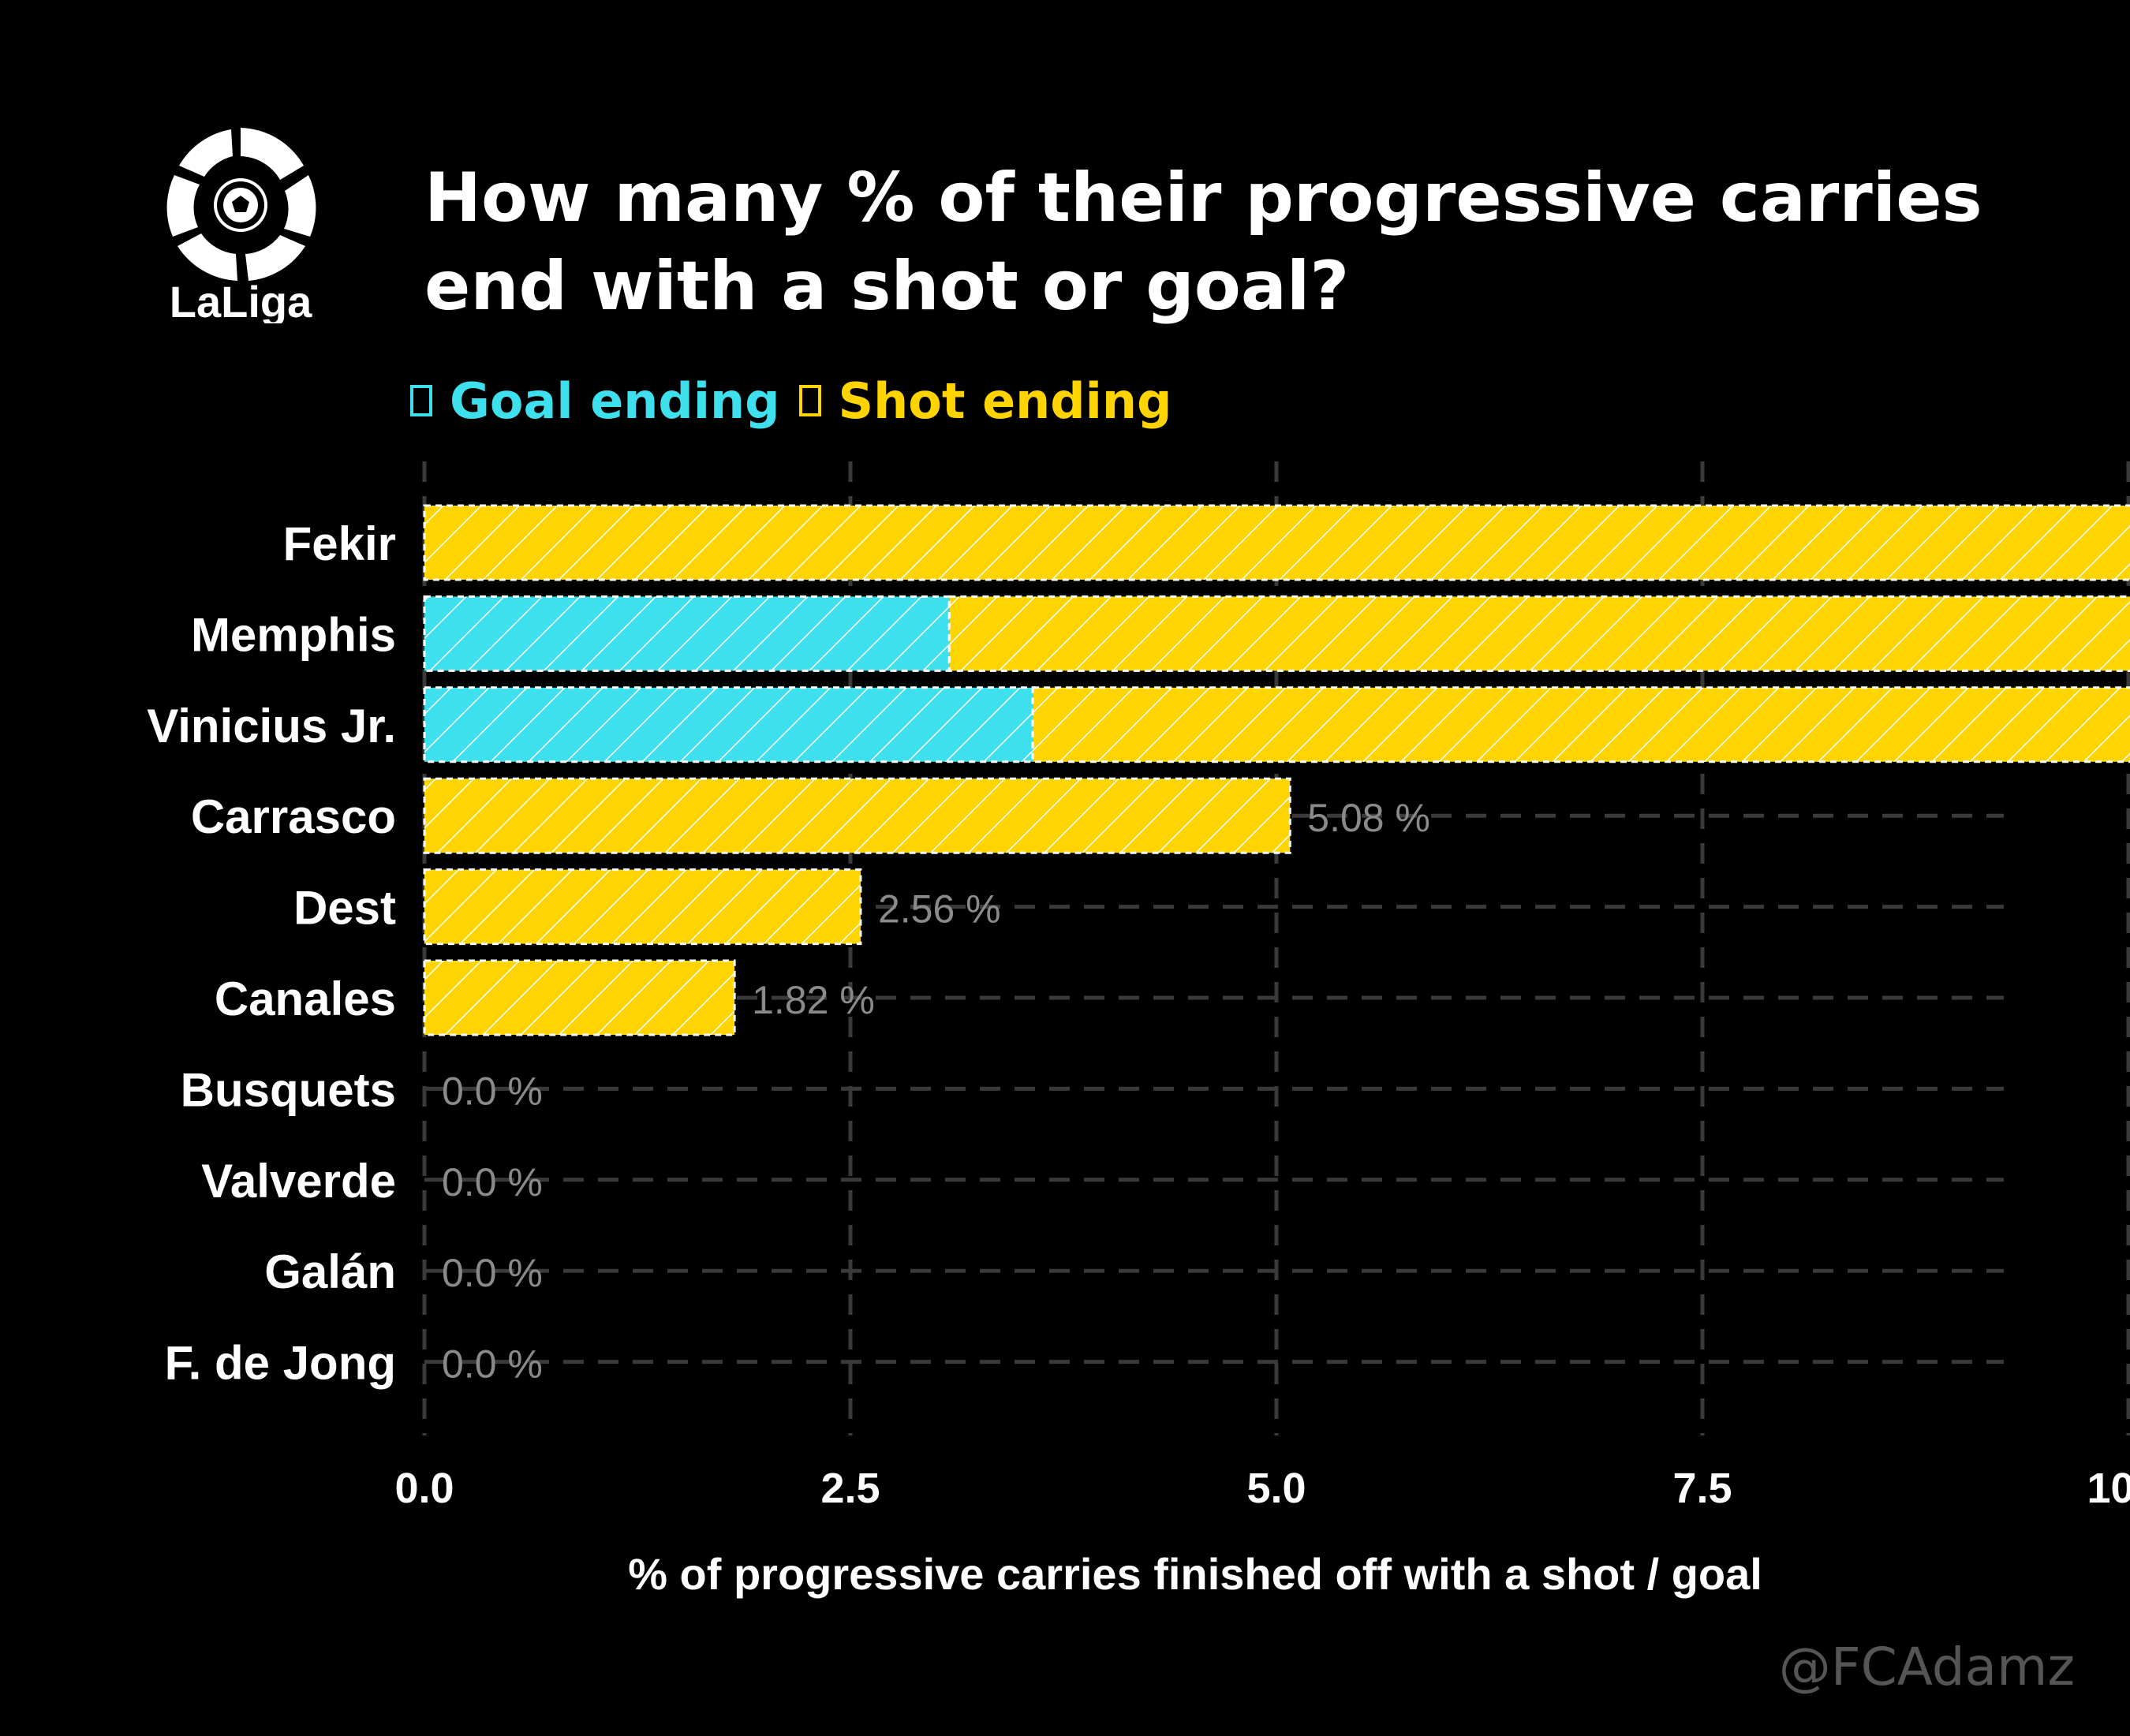  I want to click on y-tick-label: Fekir, so click(339, 543).